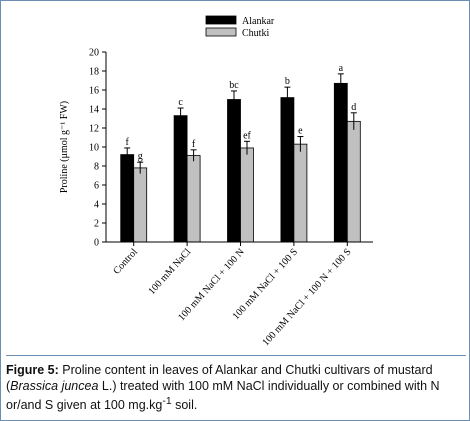 This screenshot has width=470, height=421. What do you see at coordinates (96, 167) in the screenshot?
I see `y-tick-label: 8` at bounding box center [96, 167].